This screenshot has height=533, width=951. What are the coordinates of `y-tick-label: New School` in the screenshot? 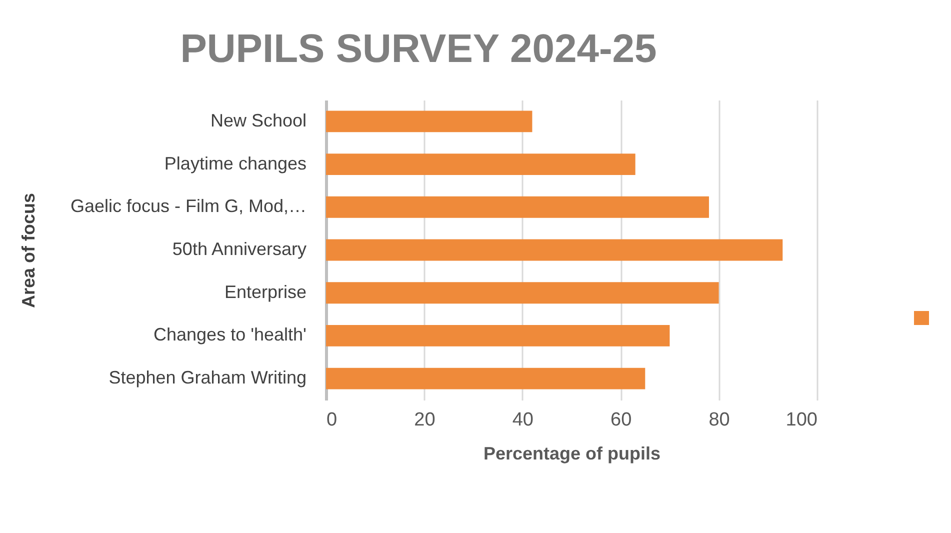 It's located at (258, 120).